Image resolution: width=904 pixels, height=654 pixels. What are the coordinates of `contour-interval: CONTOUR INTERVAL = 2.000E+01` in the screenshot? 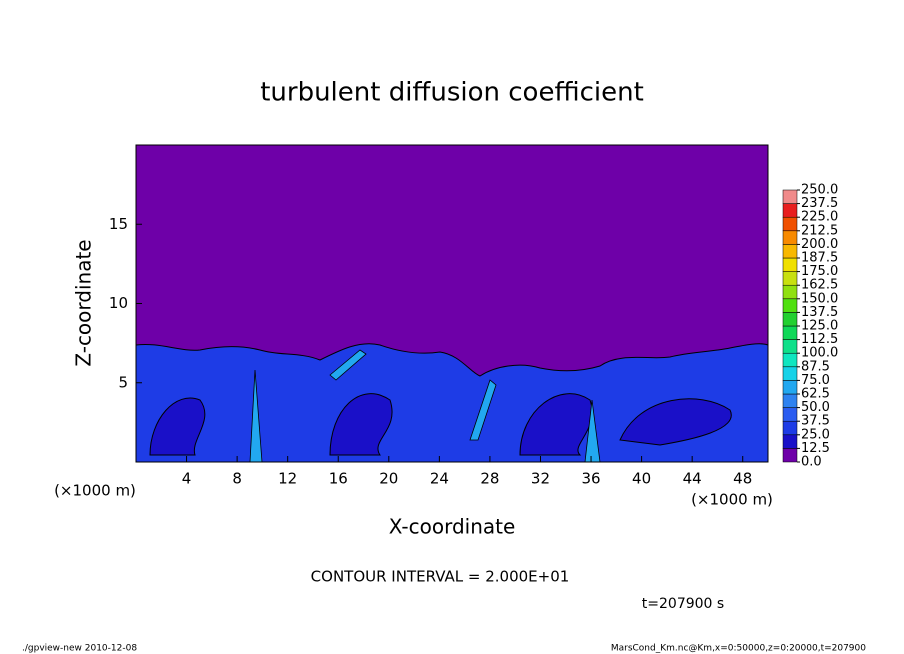 It's located at (440, 577).